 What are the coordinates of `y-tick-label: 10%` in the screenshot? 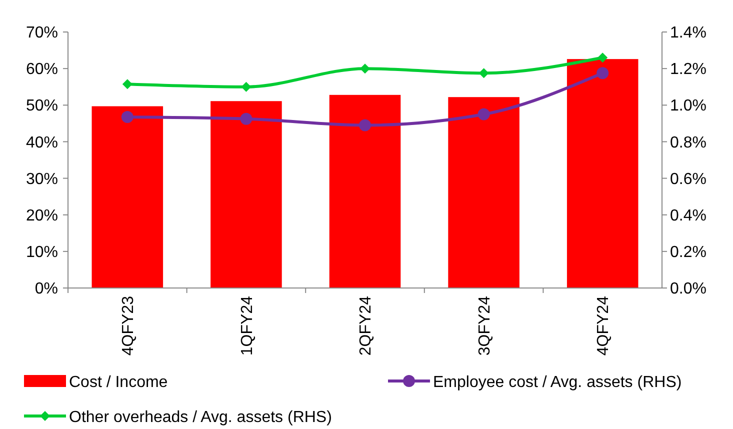 It's located at (42, 253).